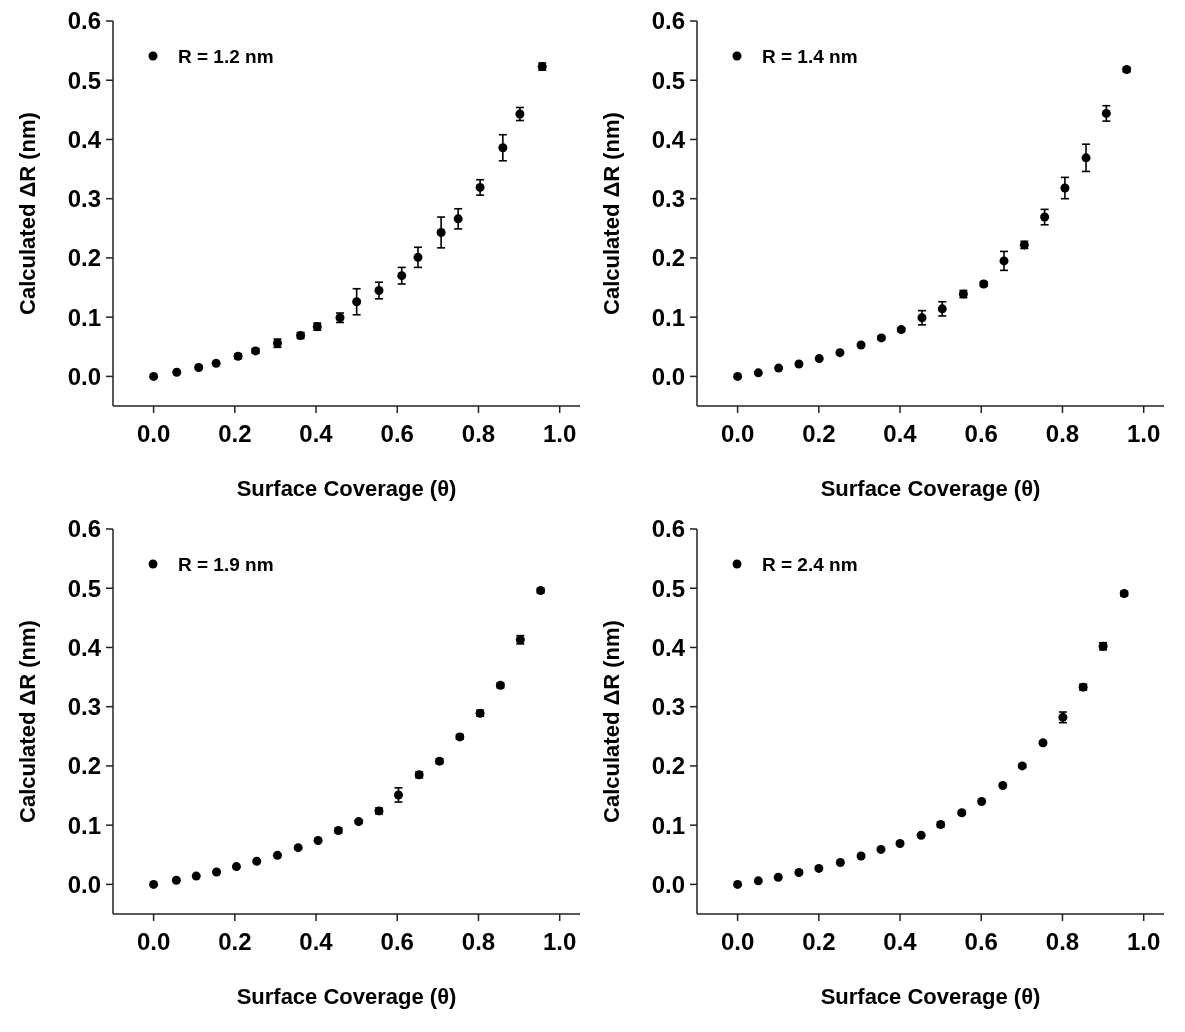 The width and height of the screenshot is (1185, 1032). What do you see at coordinates (810, 56) in the screenshot?
I see `legend-label: R = 1.4 nm` at bounding box center [810, 56].